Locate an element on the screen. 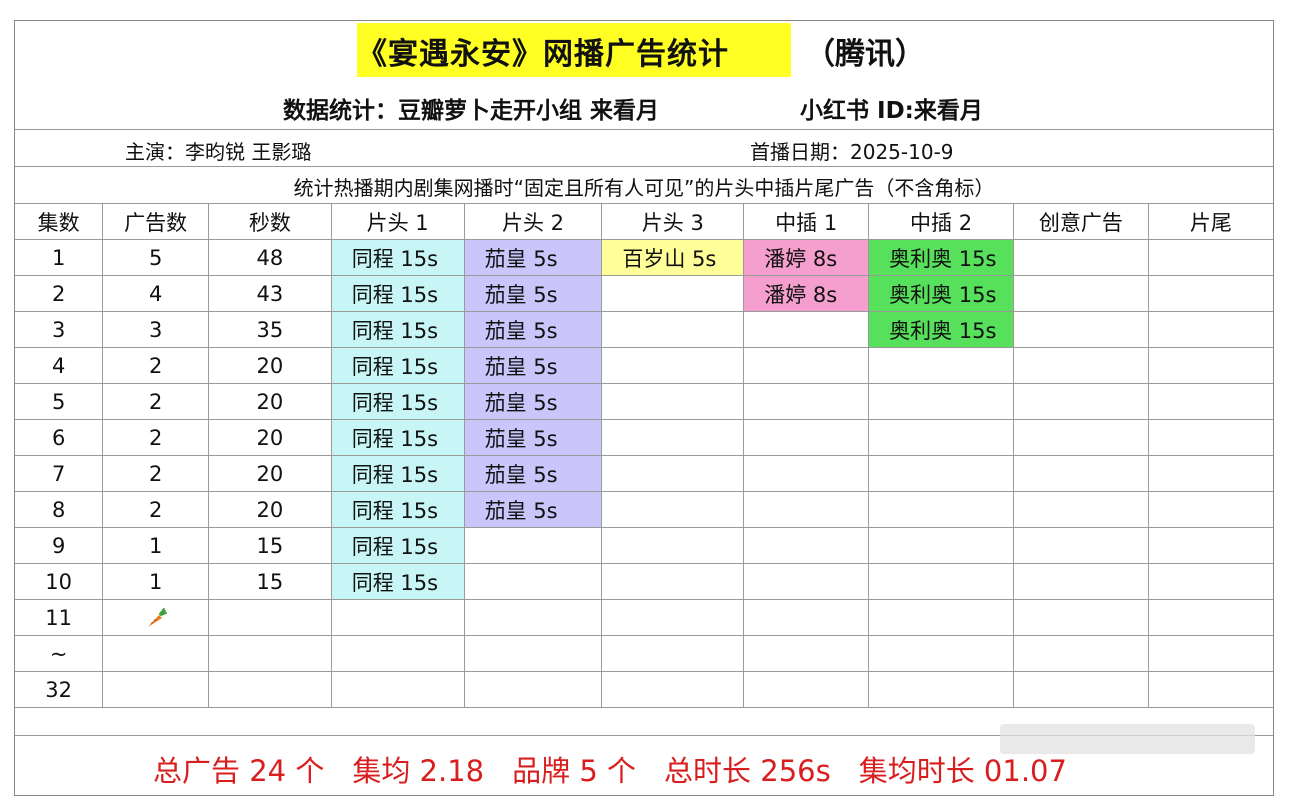  col-header-ad-count: 广告数 is located at coordinates (156, 222).